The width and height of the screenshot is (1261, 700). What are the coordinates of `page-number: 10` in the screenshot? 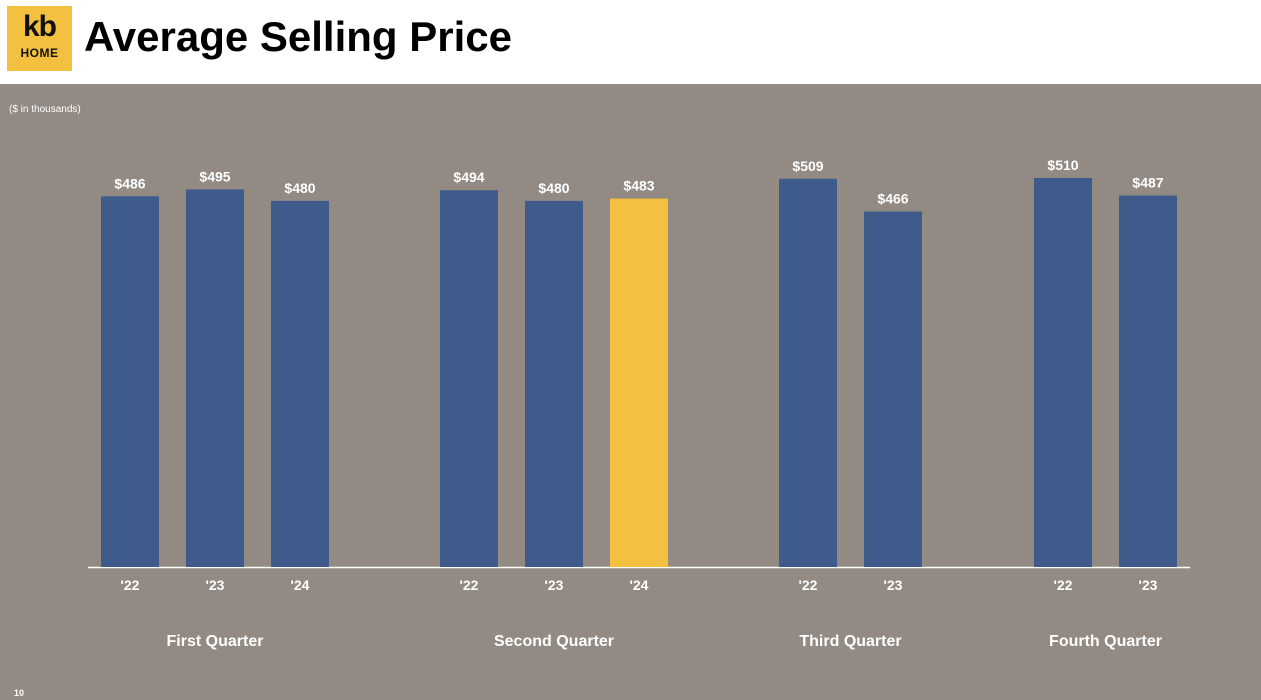 It's located at (19, 693).